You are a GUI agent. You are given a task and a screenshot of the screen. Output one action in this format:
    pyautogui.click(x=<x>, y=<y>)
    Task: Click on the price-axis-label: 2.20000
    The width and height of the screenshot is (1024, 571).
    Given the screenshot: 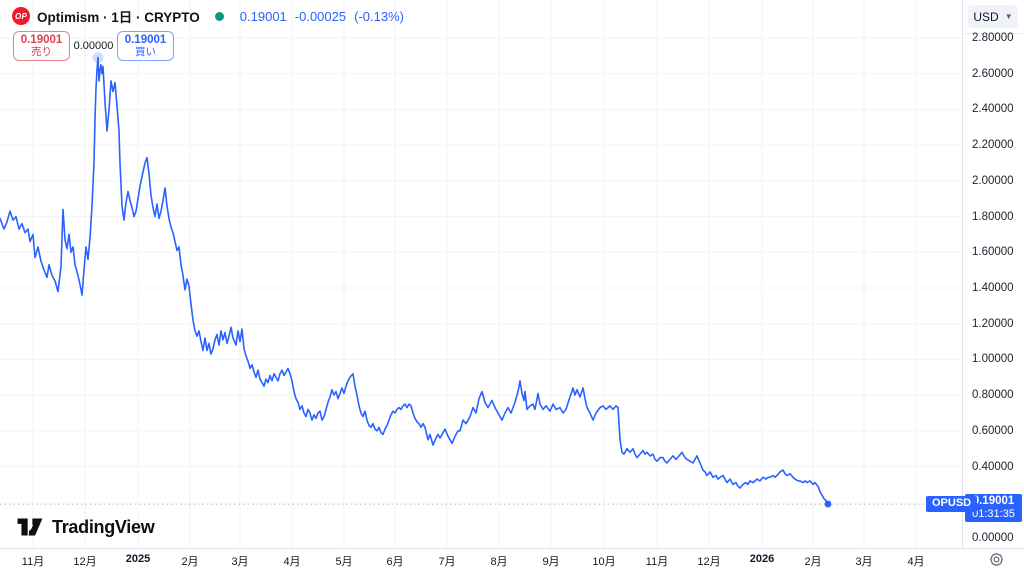 What is the action you would take?
    pyautogui.click(x=993, y=145)
    